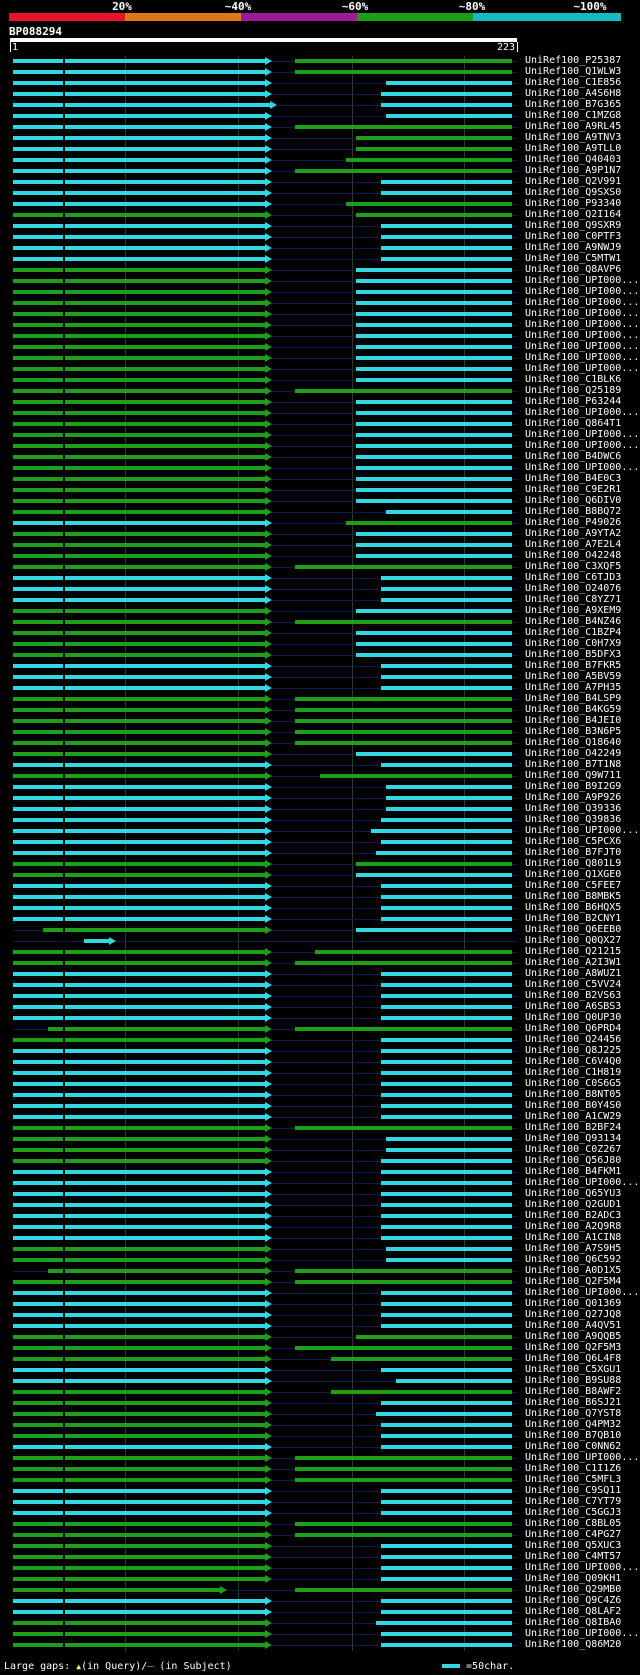  What do you see at coordinates (320, 1579) in the screenshot?
I see `hit-row: UniRef100_Q09KH1` at bounding box center [320, 1579].